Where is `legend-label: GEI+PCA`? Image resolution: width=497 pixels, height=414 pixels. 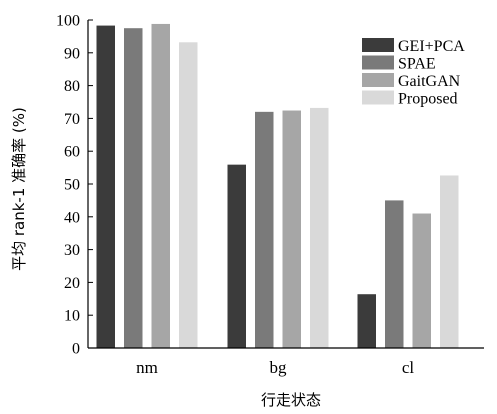 legend-label: GEI+PCA is located at coordinates (431, 46).